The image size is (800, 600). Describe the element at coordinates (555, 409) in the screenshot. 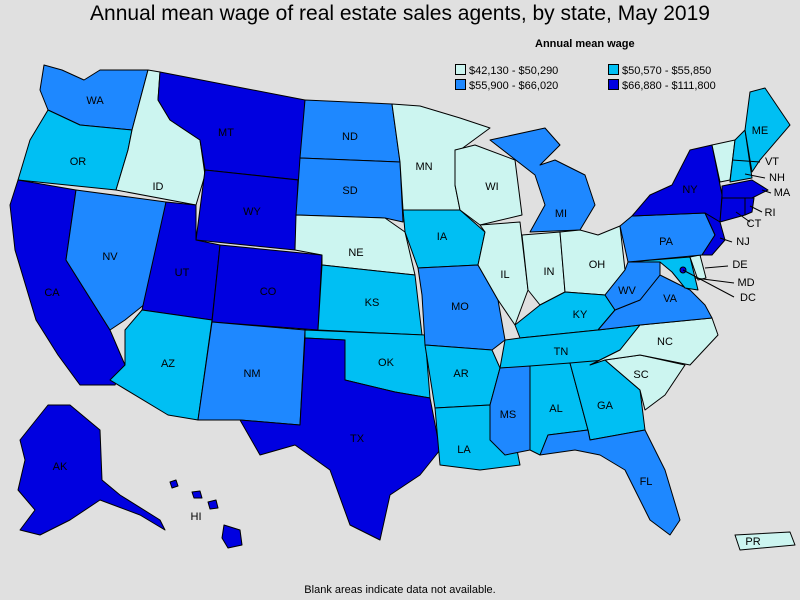

I see `label-al: AL` at that location.